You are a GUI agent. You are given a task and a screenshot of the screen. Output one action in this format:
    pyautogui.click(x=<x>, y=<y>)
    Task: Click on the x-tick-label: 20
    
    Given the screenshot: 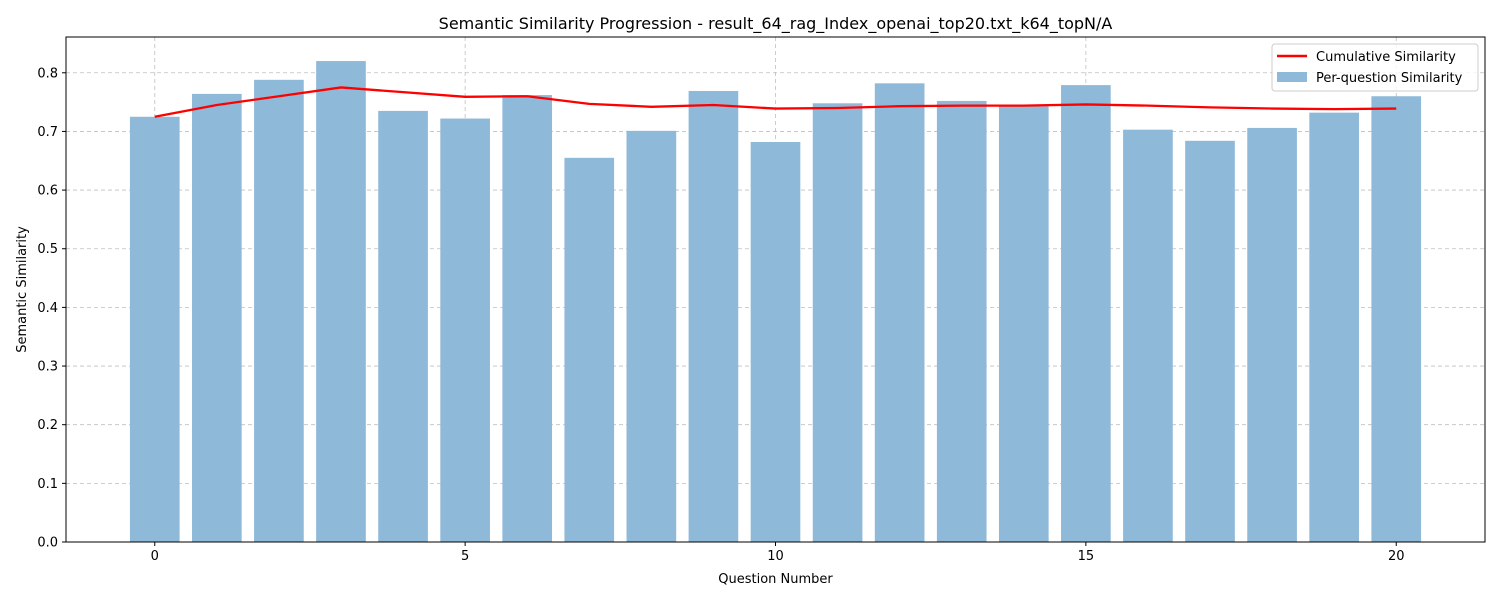 What is the action you would take?
    pyautogui.click(x=1396, y=556)
    